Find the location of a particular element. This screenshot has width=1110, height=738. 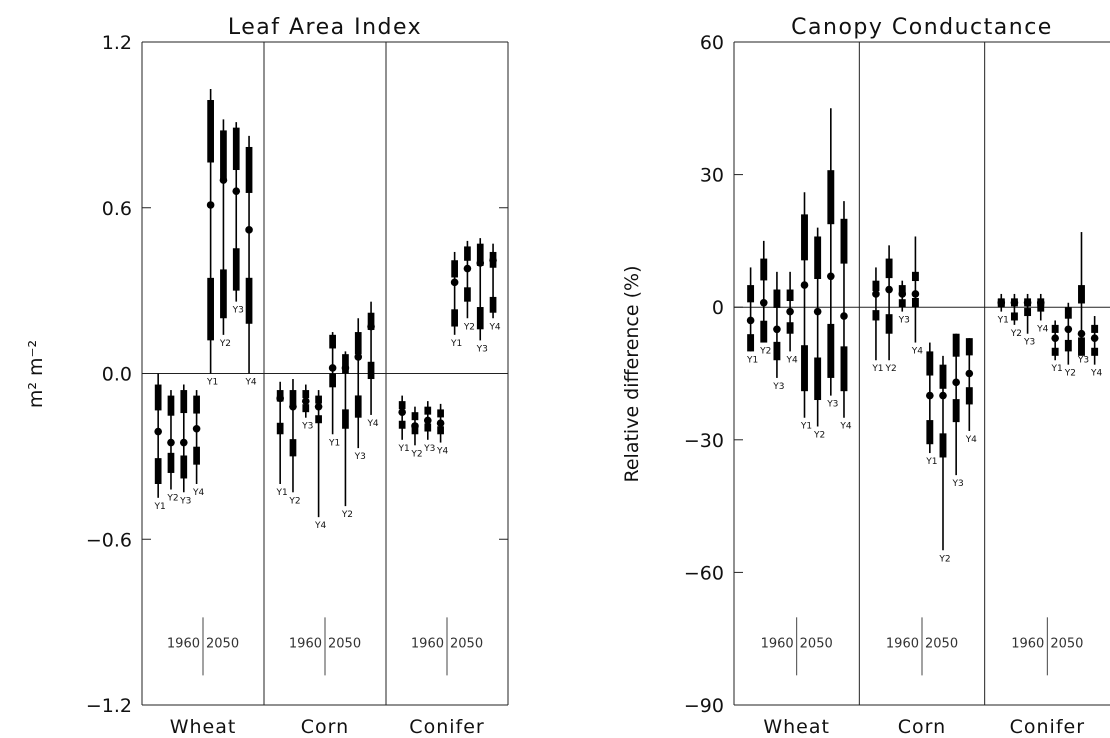

y-tick-label: −0.6 is located at coordinates (109, 540).